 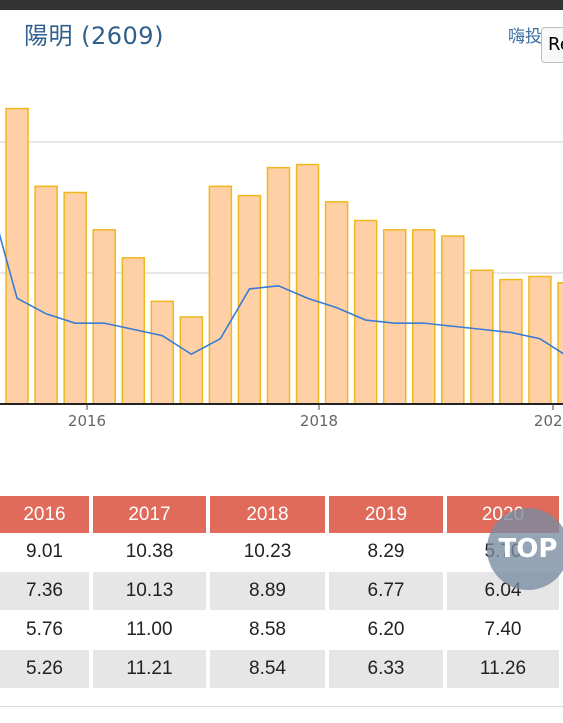 I want to click on top-border, so click(x=281, y=5).